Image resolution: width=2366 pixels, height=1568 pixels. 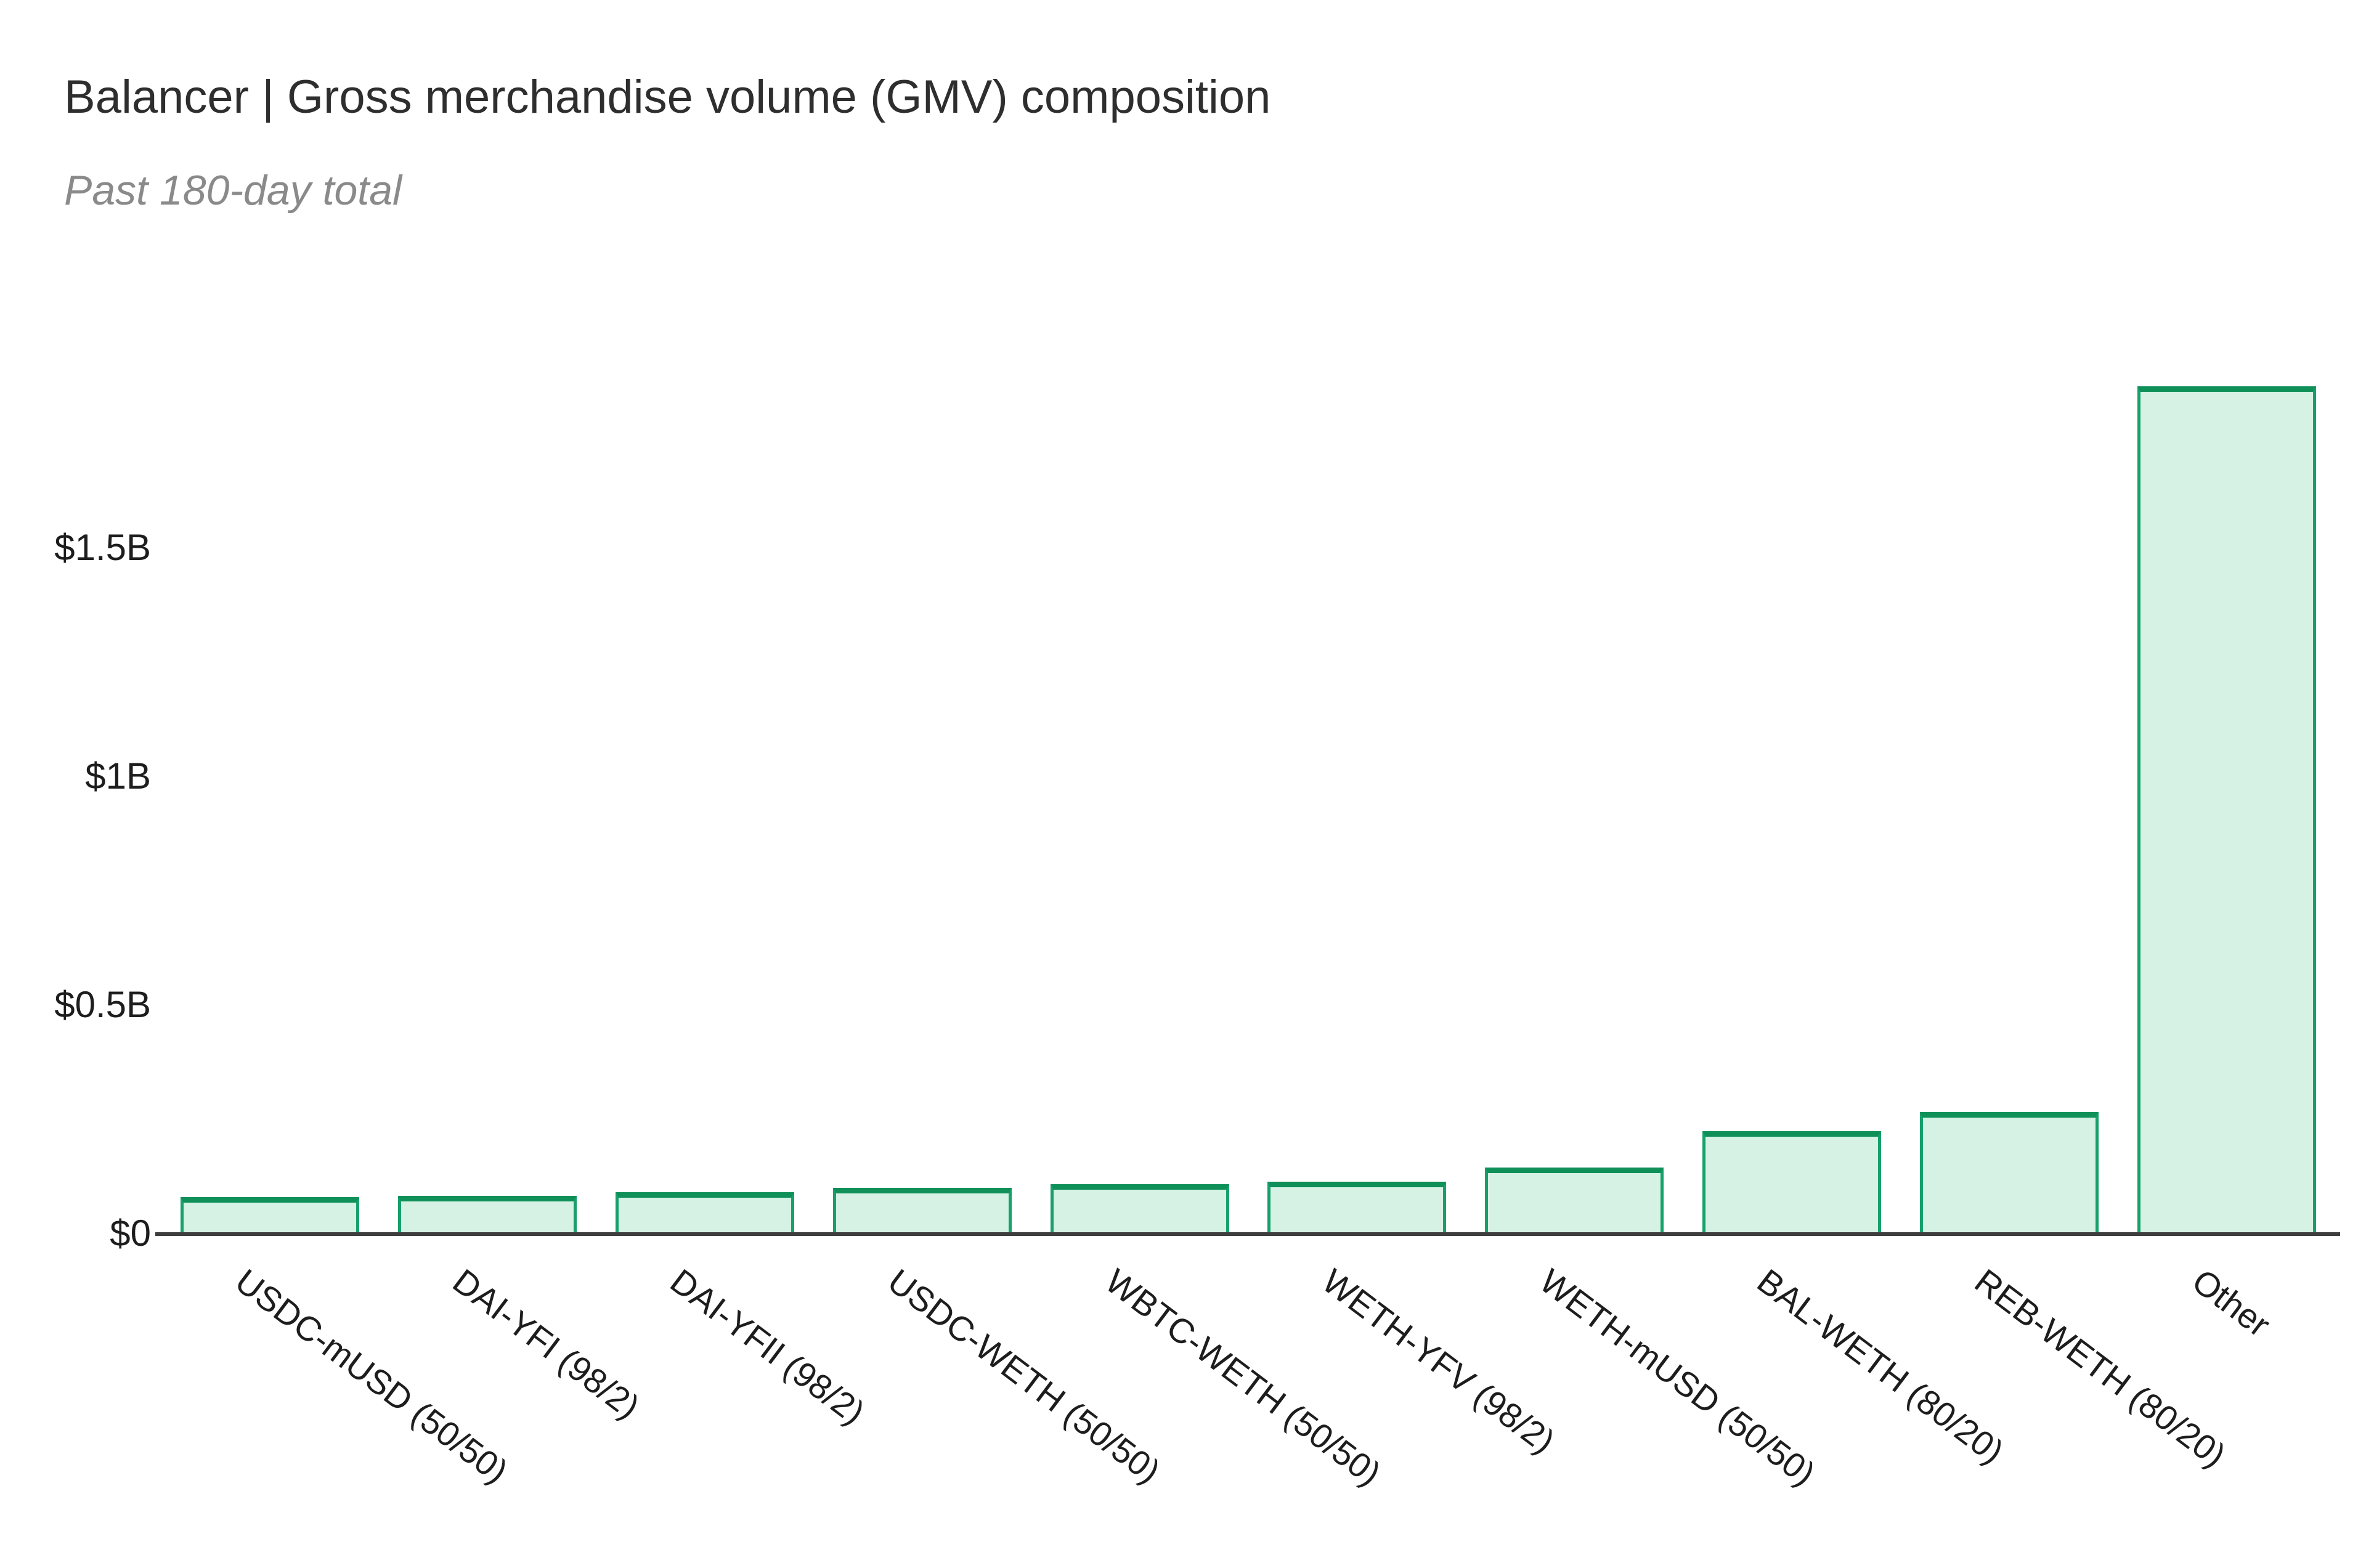 What do you see at coordinates (767, 1346) in the screenshot?
I see `x-tick-label: DAI-YFII (98/2)` at bounding box center [767, 1346].